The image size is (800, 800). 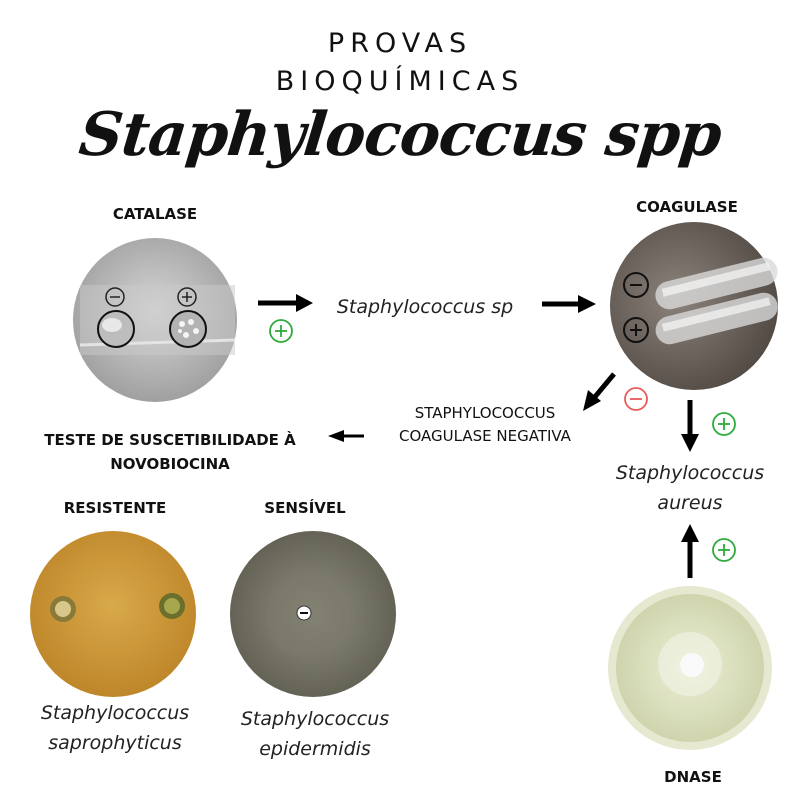 What do you see at coordinates (170, 464) in the screenshot?
I see `novobiocina-line2: NOVOBIOCINA` at bounding box center [170, 464].